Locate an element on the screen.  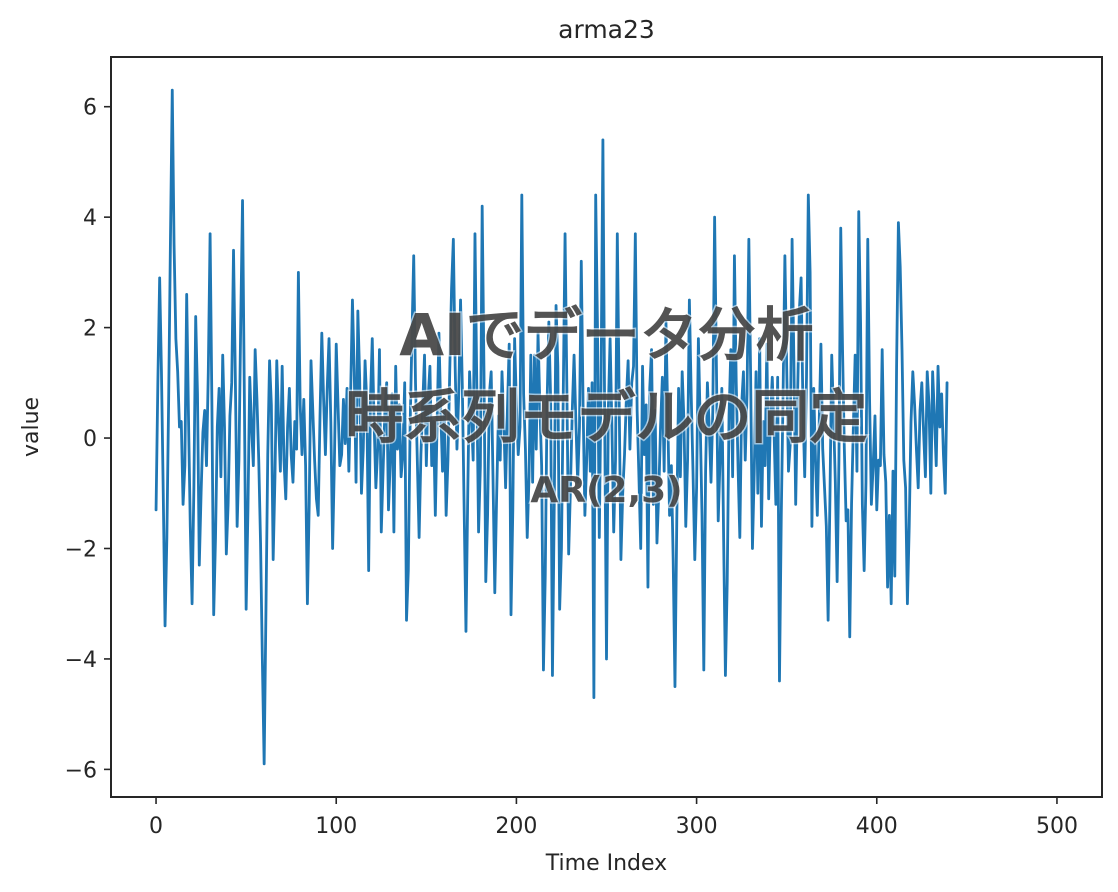
y-axis: −6 −4 −2 0 2 4 6 is located at coordinates (88, 439).